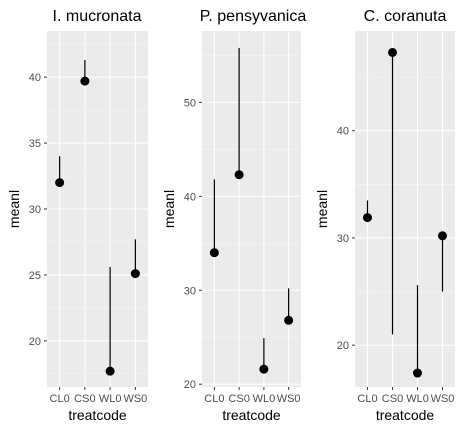 The height and width of the screenshot is (429, 464). Describe the element at coordinates (405, 16) in the screenshot. I see `panel-title: C. coranuta` at that location.